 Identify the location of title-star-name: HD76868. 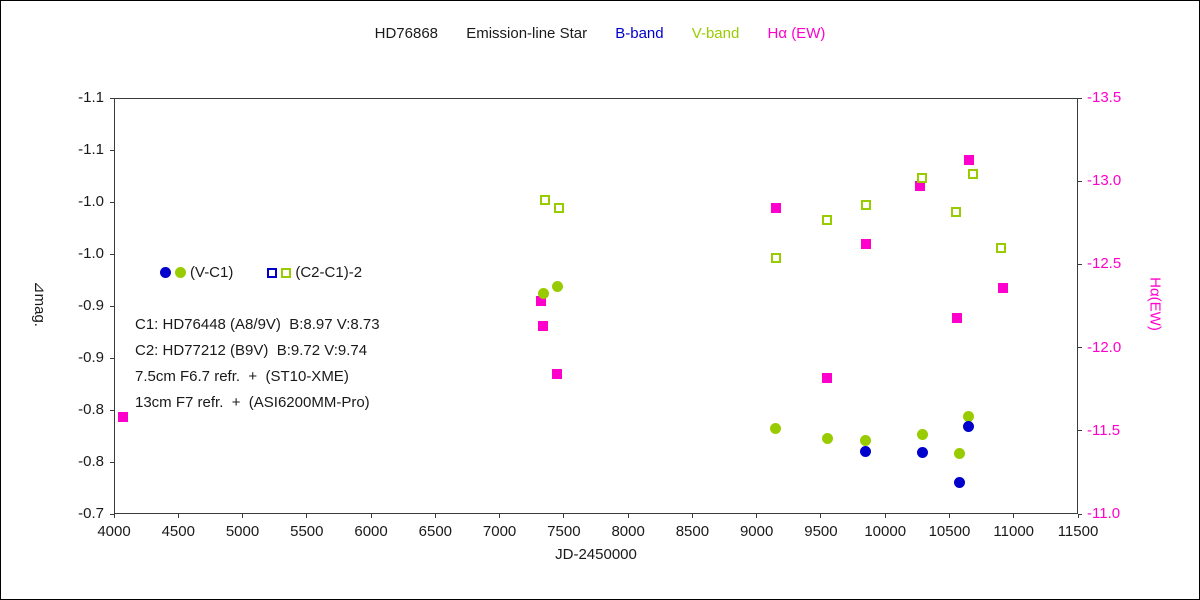
(406, 33).